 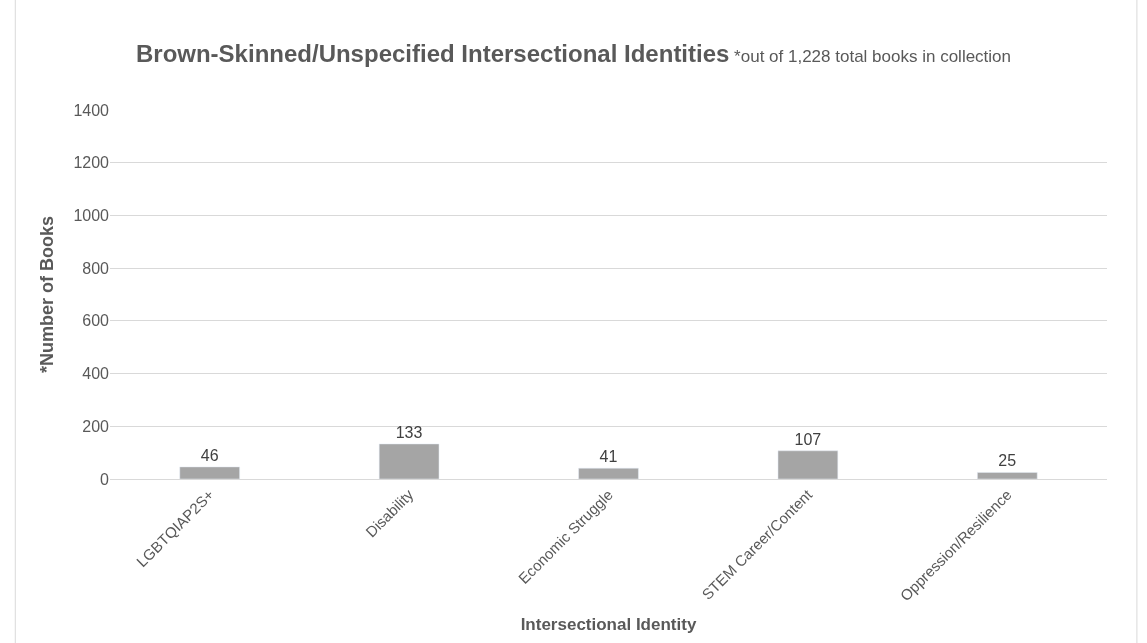 What do you see at coordinates (409, 432) in the screenshot?
I see `data-label: 133` at bounding box center [409, 432].